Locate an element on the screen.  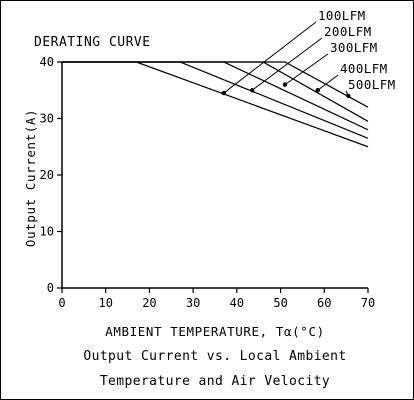
x-tick-label: 60 is located at coordinates (324, 303).